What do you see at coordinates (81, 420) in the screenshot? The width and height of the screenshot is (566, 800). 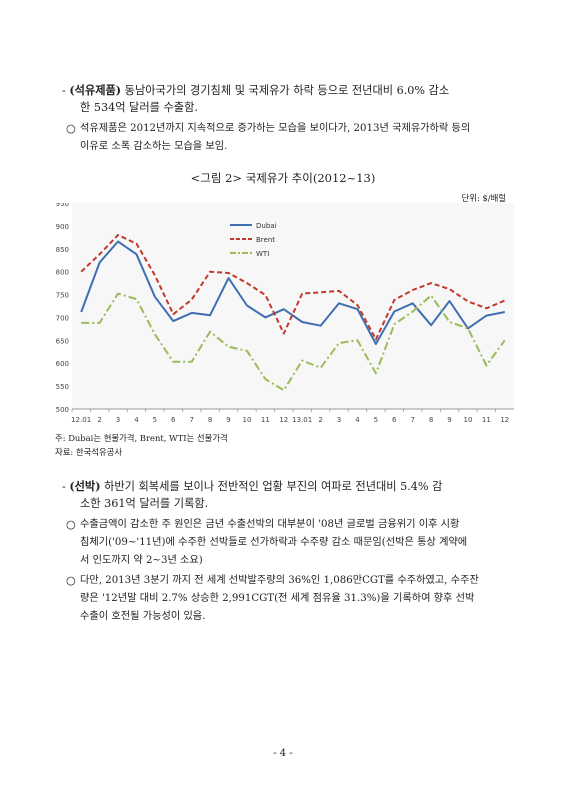 I see `x-tick-label: 12.01` at bounding box center [81, 420].